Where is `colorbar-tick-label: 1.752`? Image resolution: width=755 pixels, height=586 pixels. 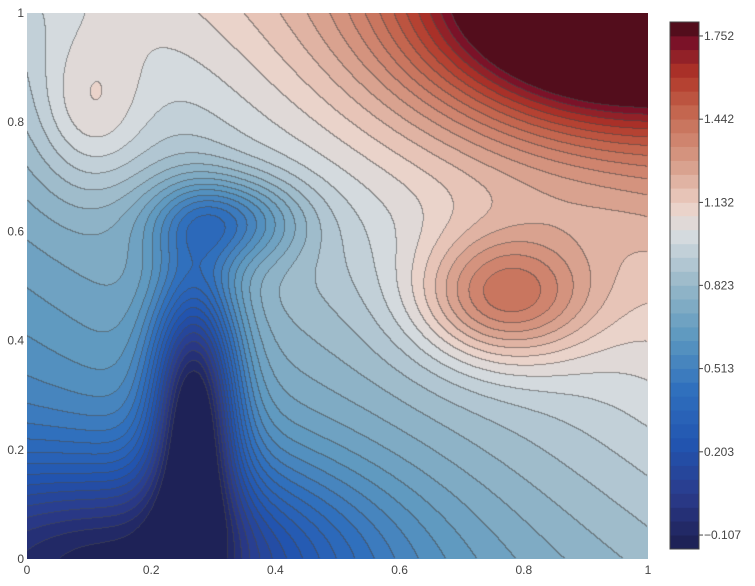 colorbar-tick-label: 1.752 is located at coordinates (719, 36).